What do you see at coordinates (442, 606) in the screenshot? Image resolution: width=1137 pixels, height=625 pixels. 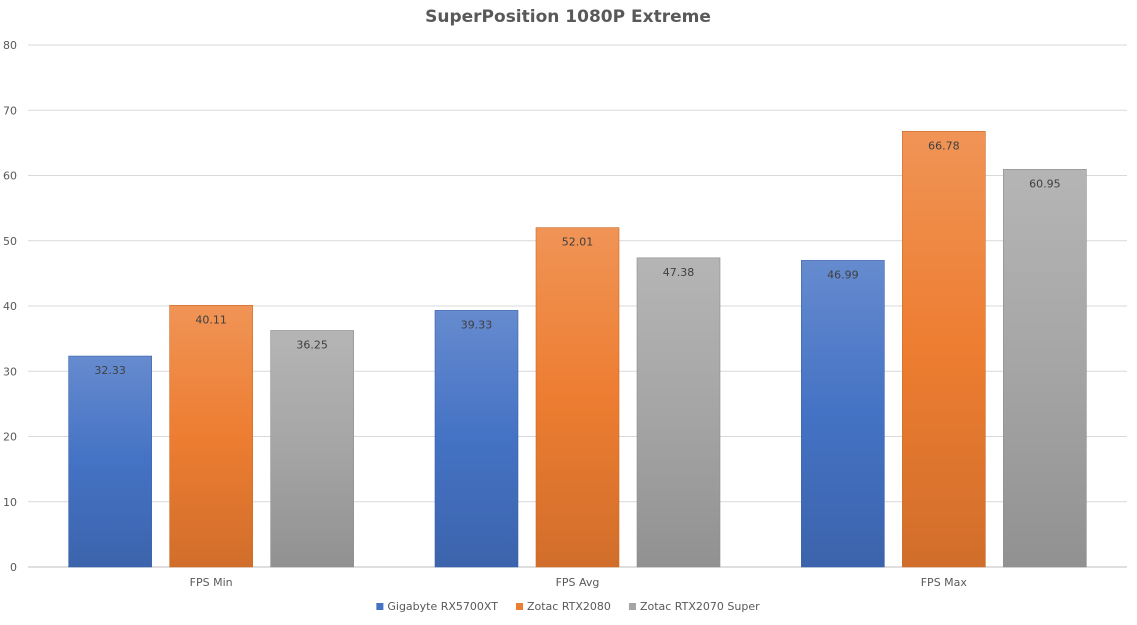 I see `legend-entry: Gigabyte RX5700XT` at bounding box center [442, 606].